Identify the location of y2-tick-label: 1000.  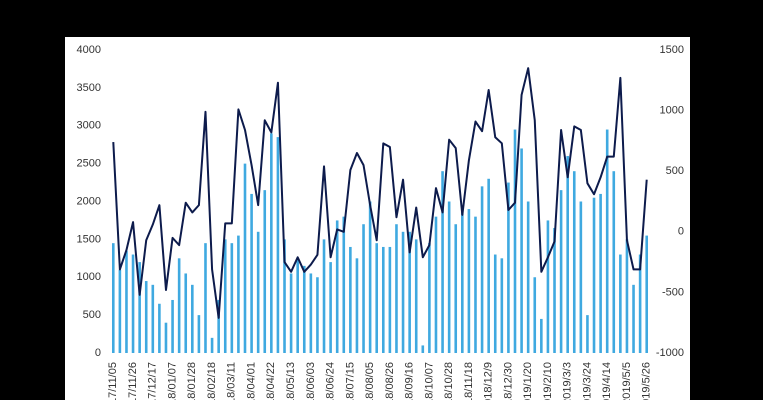
(672, 111).